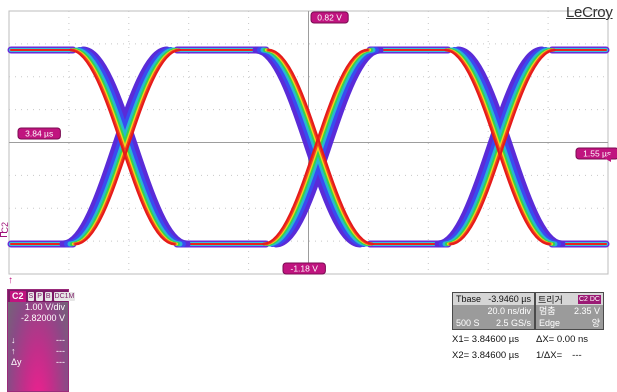  Describe the element at coordinates (547, 311) in the screenshot. I see `trigger-mode: 멈춤` at that location.